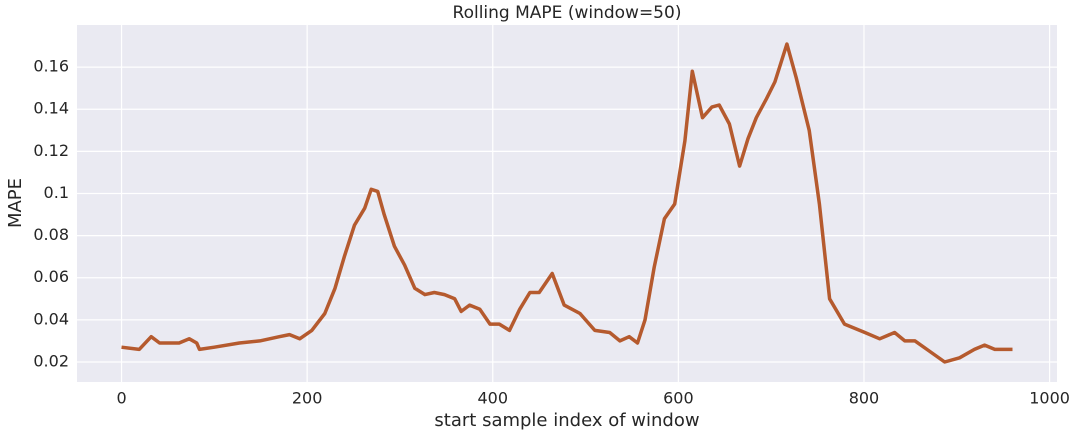 The width and height of the screenshot is (1080, 436). Describe the element at coordinates (678, 398) in the screenshot. I see `x-tick-label: 600` at that location.